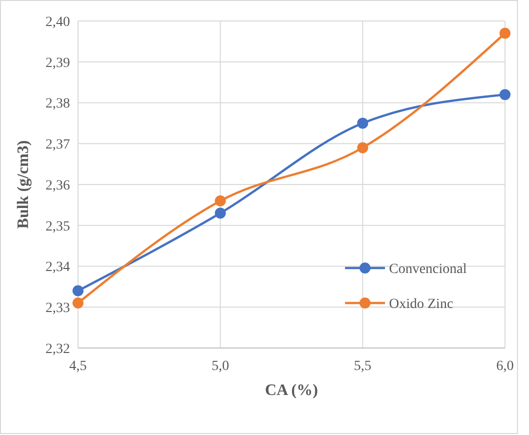  What do you see at coordinates (505, 366) in the screenshot?
I see `x-tick-label: 6,0` at bounding box center [505, 366].